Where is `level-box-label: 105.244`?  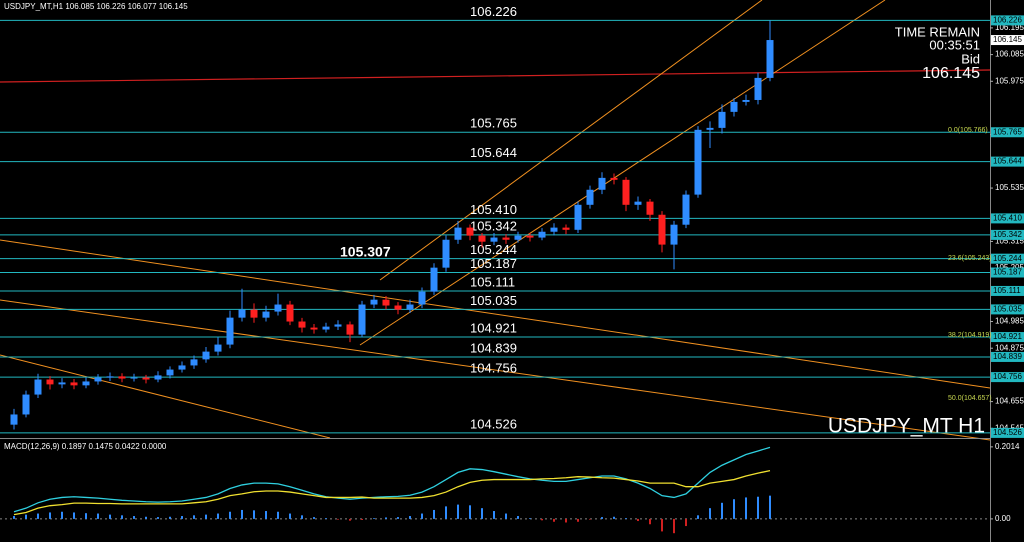
level-box-label: 105.244 is located at coordinates (1007, 258).